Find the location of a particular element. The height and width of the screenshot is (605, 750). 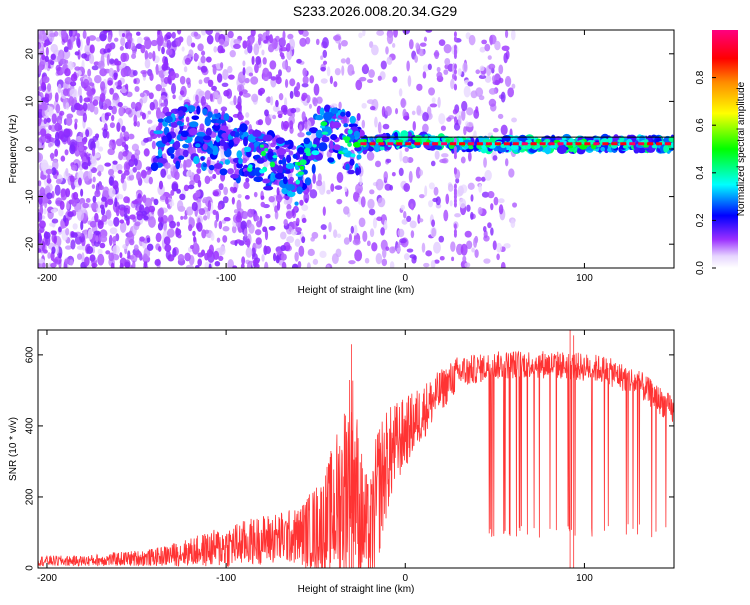

snr-y-label: SNR (10 * v/v) is located at coordinates (13, 449).